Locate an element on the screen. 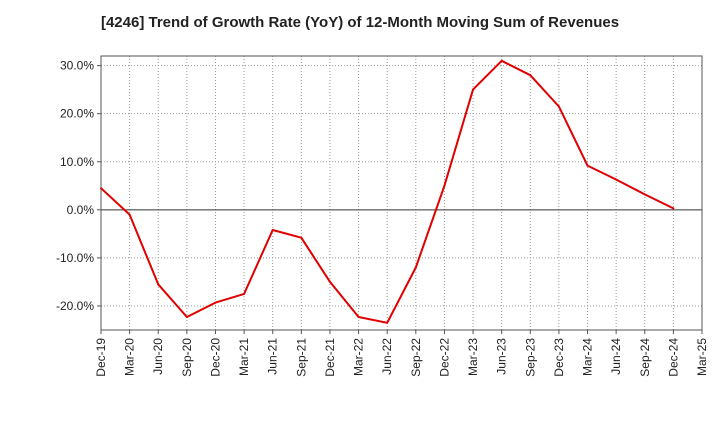  x-tick-label: Dec-19 is located at coordinates (101, 357).